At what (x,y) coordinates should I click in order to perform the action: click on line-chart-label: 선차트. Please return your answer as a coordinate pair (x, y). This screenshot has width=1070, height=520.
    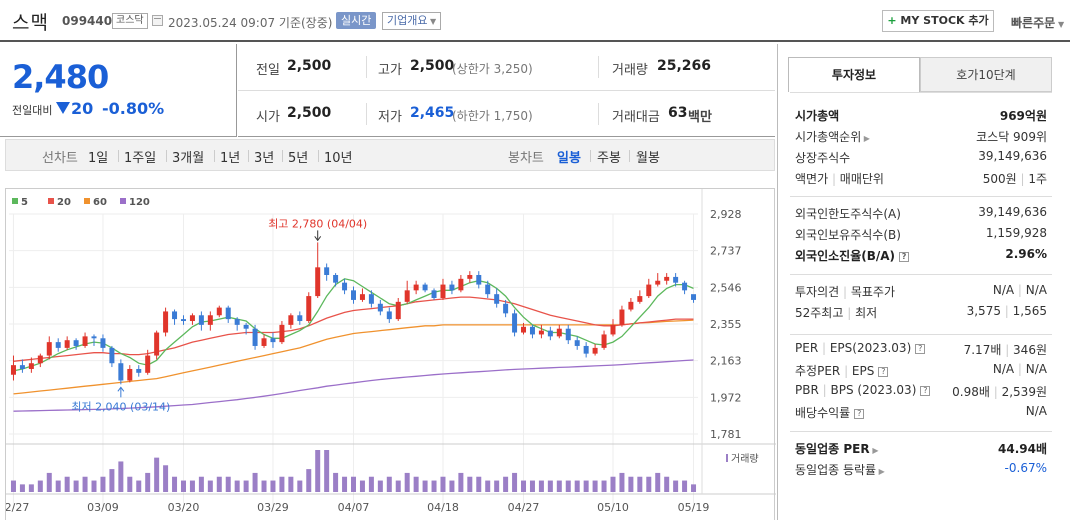
    Looking at the image, I should click on (60, 158).